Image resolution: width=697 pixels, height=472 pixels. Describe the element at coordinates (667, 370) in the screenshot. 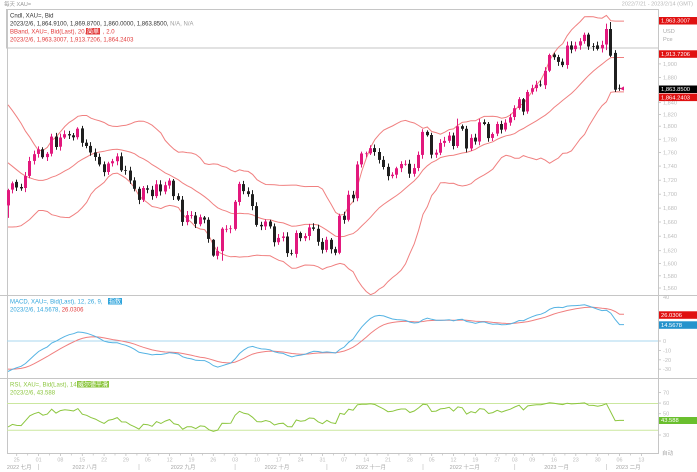

I see `svg-text: -30` at that location.